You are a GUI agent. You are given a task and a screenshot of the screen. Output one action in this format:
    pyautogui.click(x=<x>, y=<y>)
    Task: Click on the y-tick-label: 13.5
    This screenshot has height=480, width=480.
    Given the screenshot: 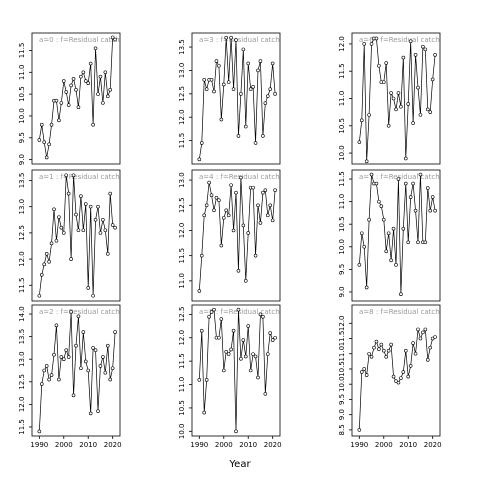 What is the action you would take?
    pyautogui.click(x=182, y=47)
    